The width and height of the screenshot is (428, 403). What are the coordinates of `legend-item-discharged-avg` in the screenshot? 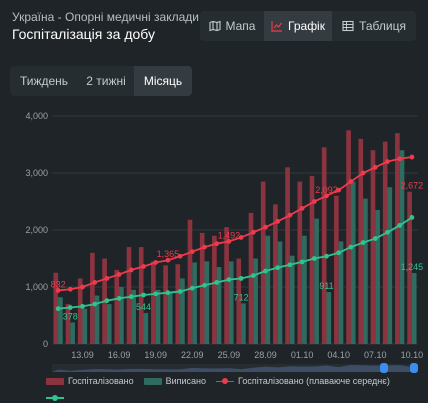 It's located at (57, 397).